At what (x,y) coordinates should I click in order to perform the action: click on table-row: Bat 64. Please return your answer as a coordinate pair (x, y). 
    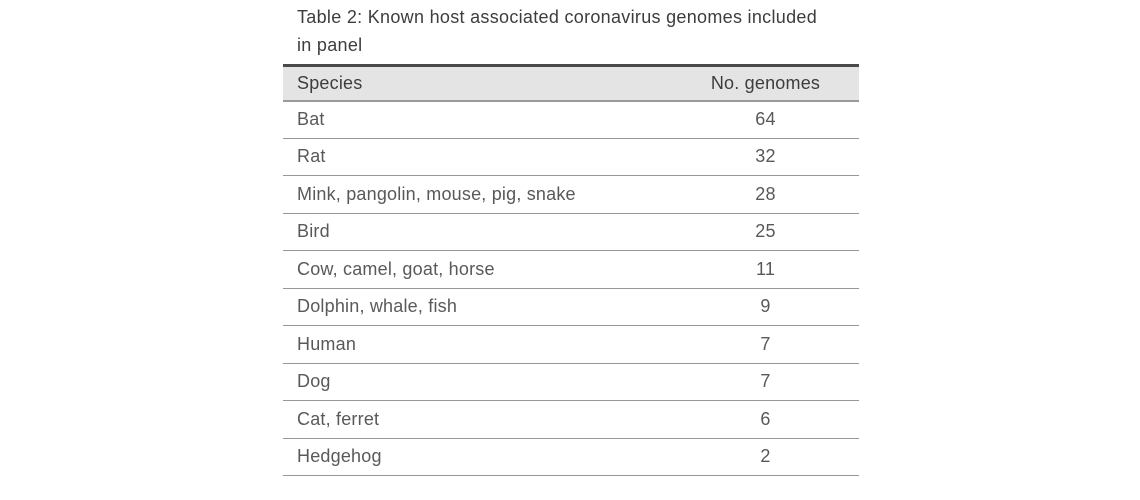
    Looking at the image, I should click on (571, 119).